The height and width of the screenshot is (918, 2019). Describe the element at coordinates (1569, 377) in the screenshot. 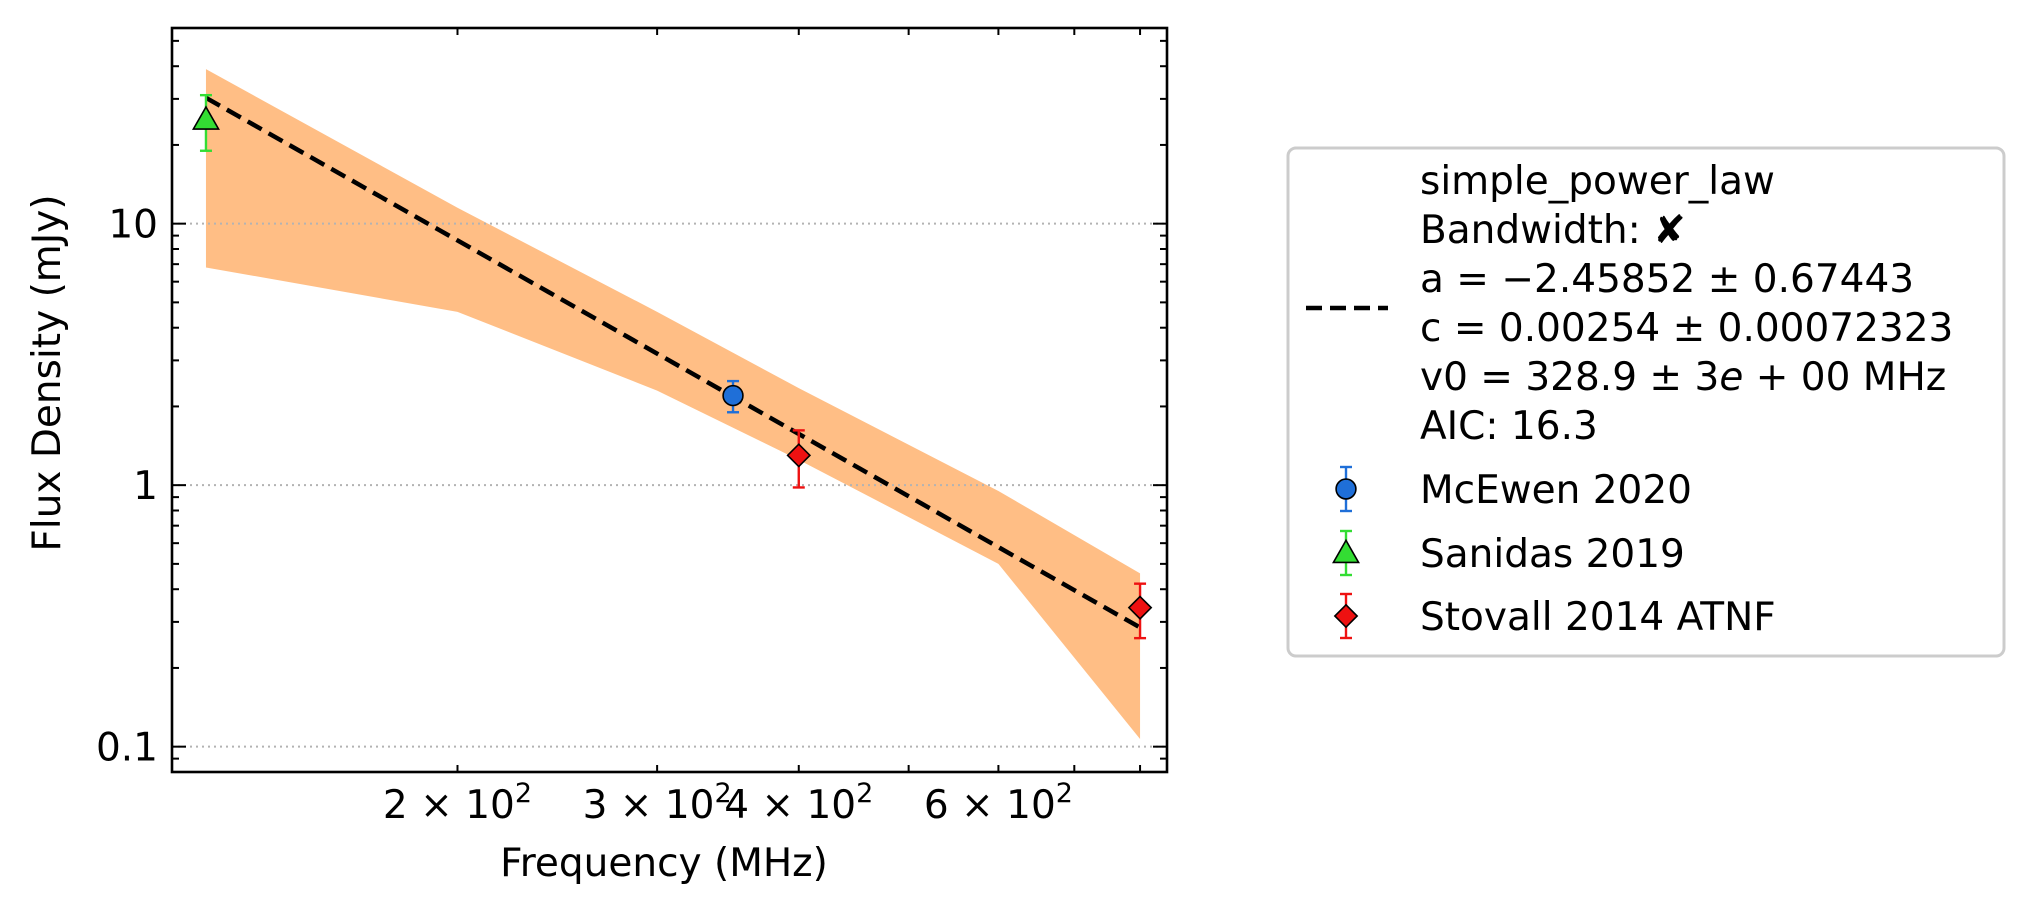

I see `legend-param-v0-prefix: v0 = 328.9 ± 3` at that location.